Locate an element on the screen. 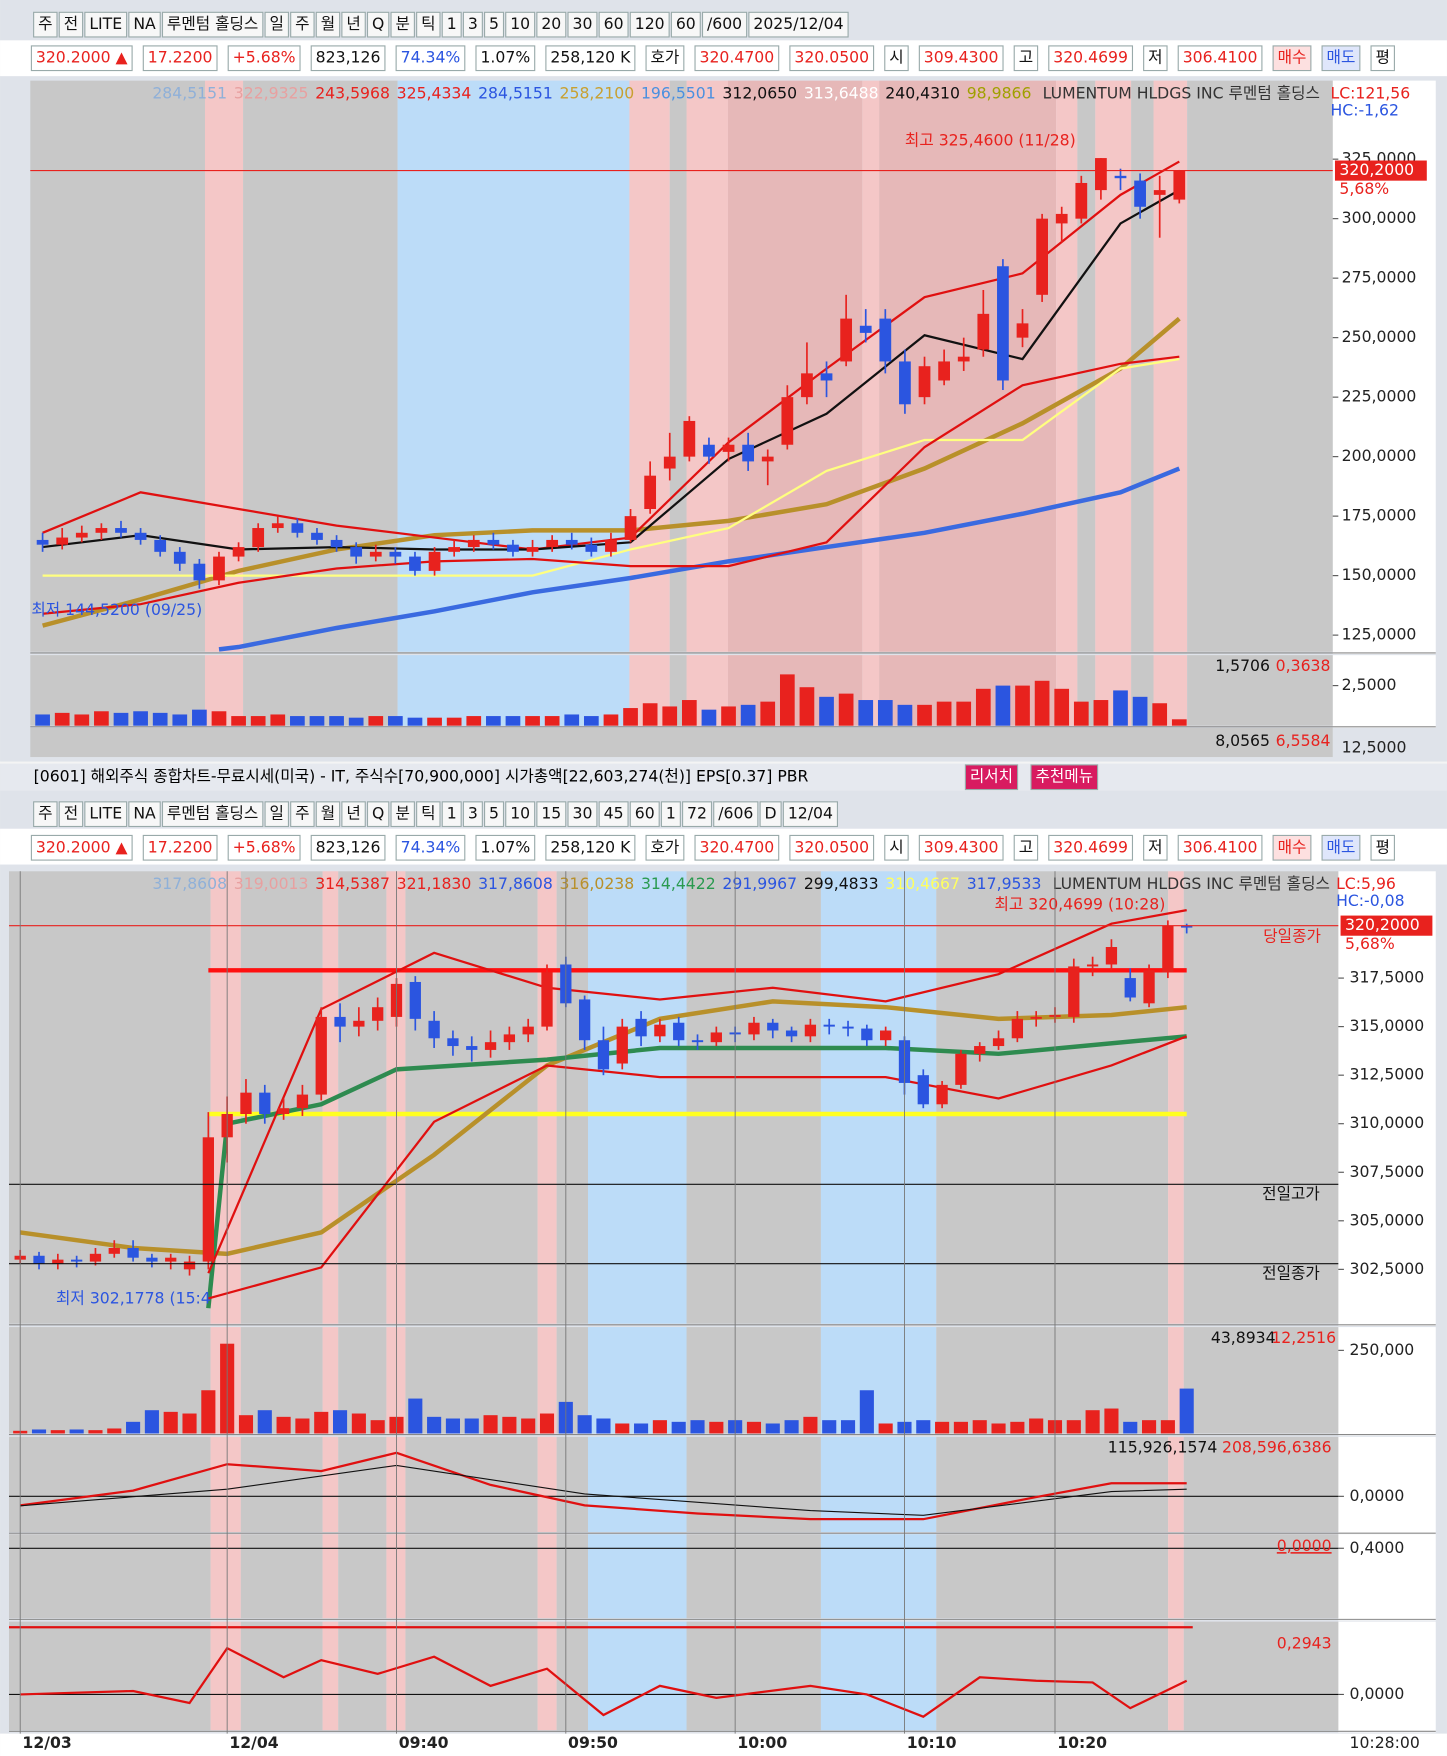 The image size is (1447, 1756). toolbar-button: 45 is located at coordinates (614, 813).